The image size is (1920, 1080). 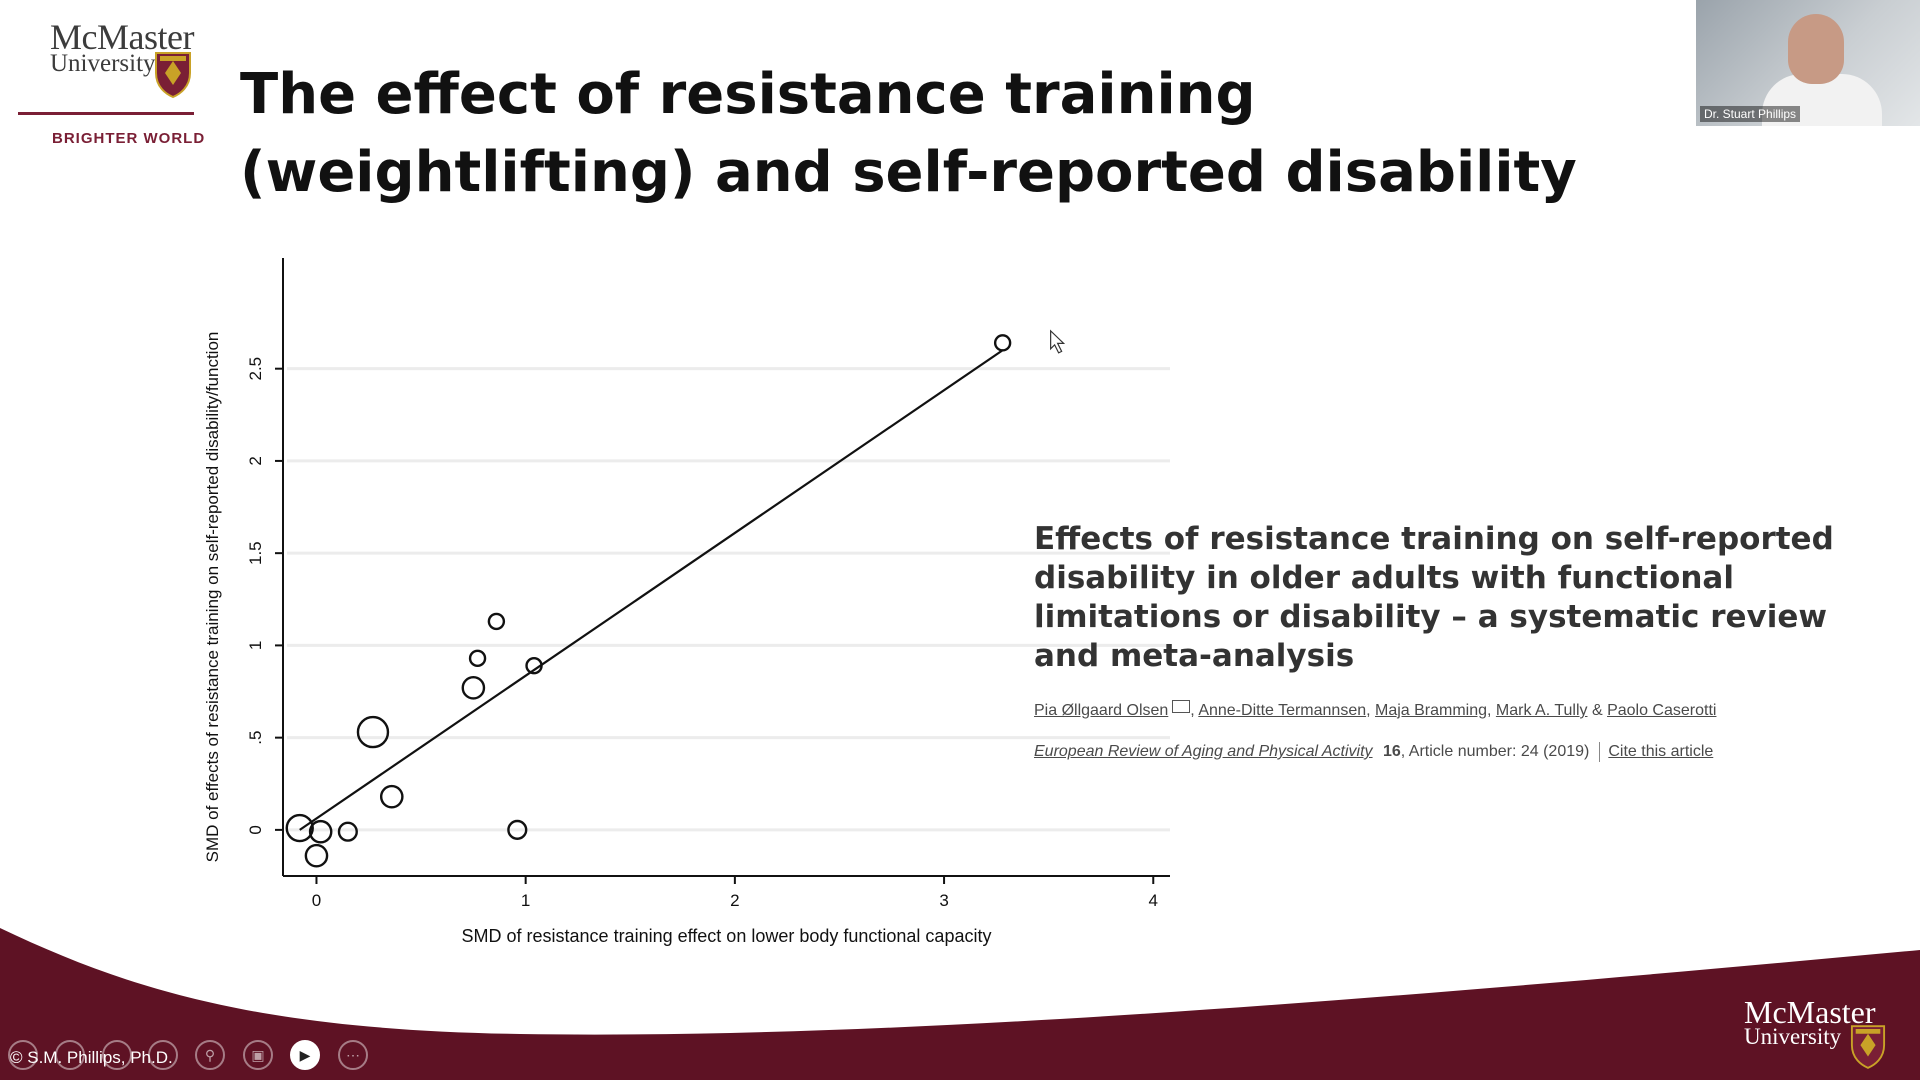 I want to click on divider, so click(x=1600, y=752).